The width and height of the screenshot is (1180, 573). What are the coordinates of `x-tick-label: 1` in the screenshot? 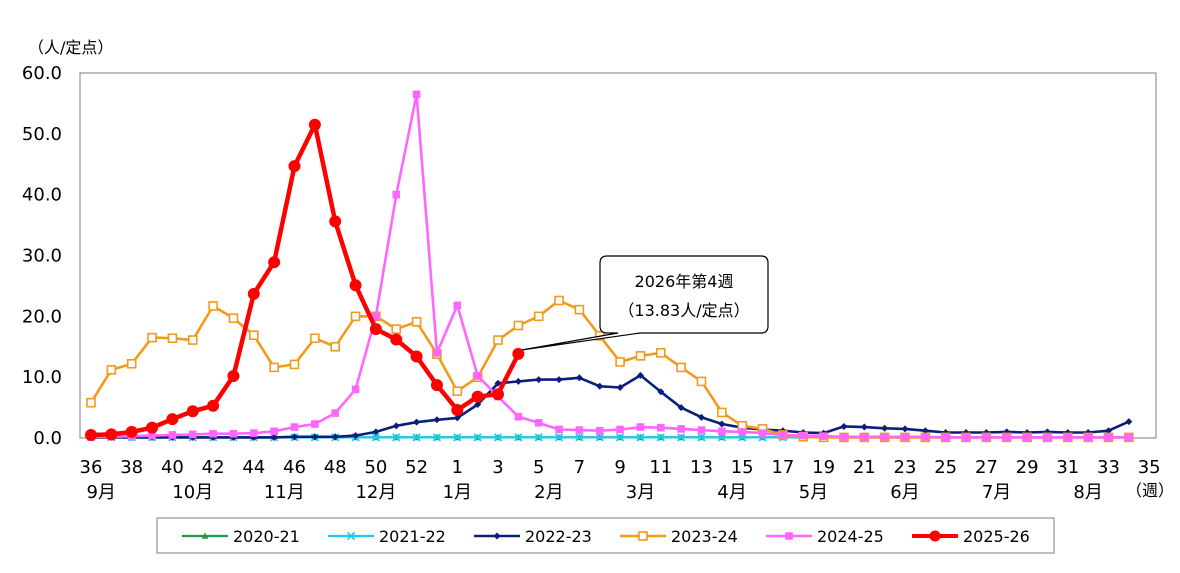 It's located at (457, 467).